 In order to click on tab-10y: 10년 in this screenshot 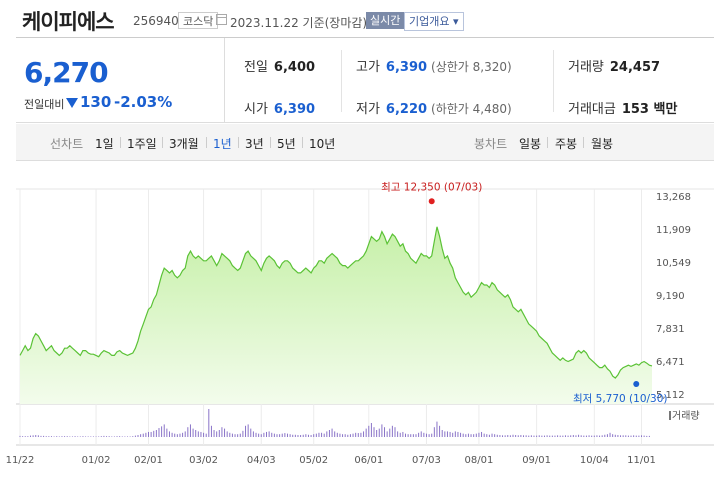, I will do `click(322, 144)`.